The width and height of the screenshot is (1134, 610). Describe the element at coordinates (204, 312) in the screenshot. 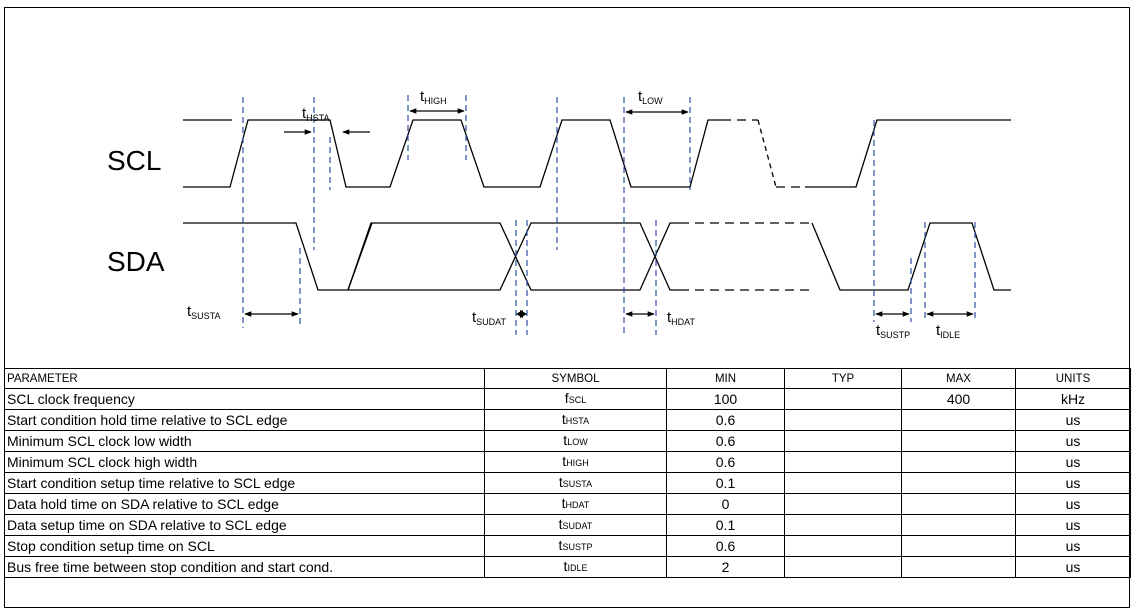

I see `label-susta: tSUSTA` at that location.